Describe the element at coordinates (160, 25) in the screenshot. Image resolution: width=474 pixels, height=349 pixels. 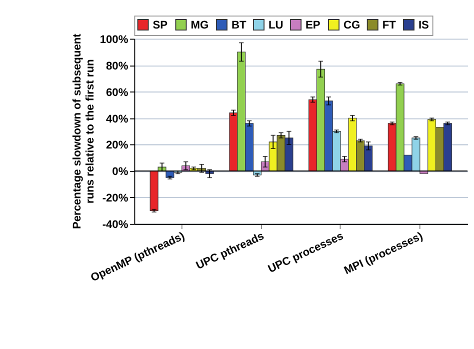
I see `legend-label: SP` at that location.